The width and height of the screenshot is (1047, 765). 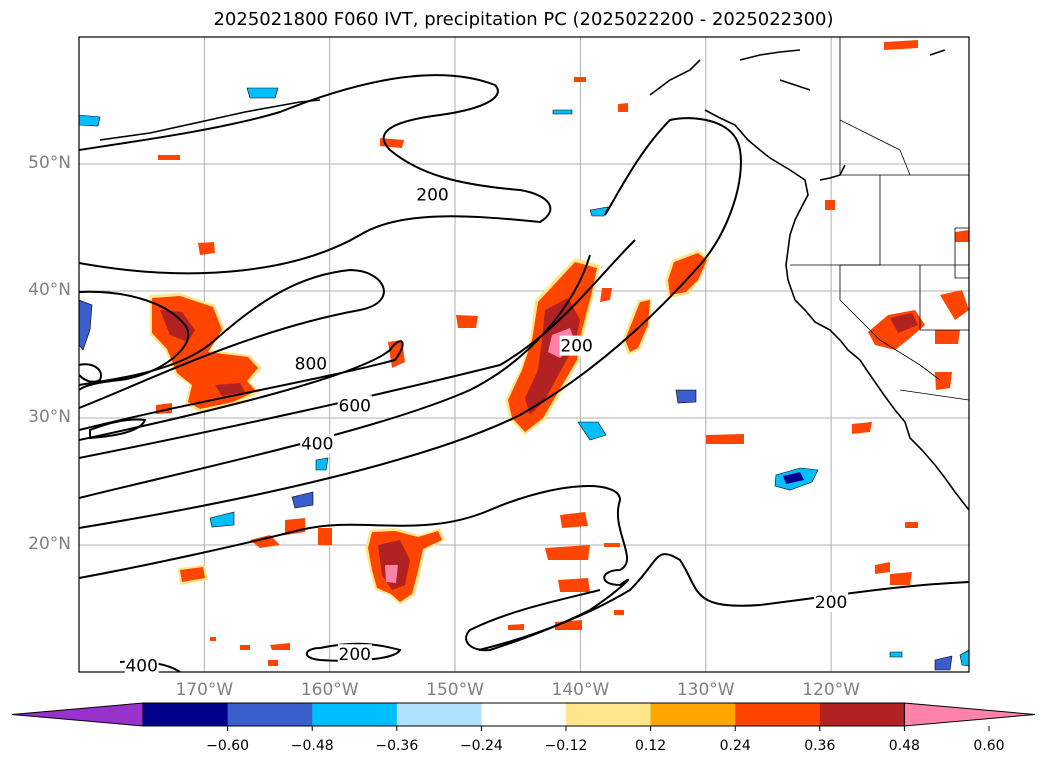 I want to click on lat-tick-label: 20°N, so click(x=49, y=544).